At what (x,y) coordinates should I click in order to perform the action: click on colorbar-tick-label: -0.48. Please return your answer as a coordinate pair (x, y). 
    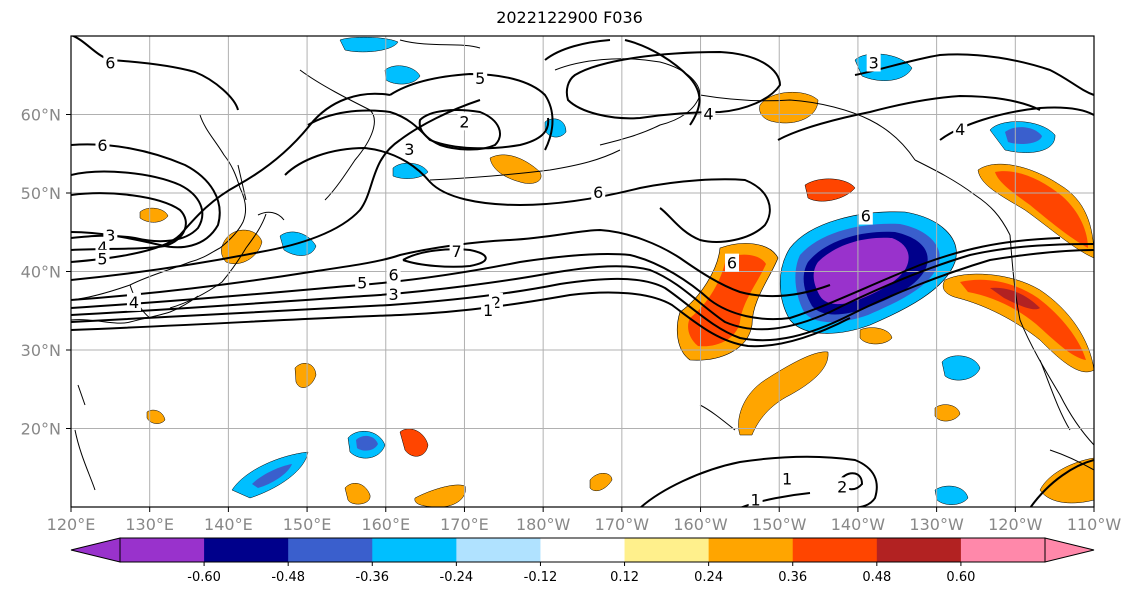
    Looking at the image, I should click on (288, 577).